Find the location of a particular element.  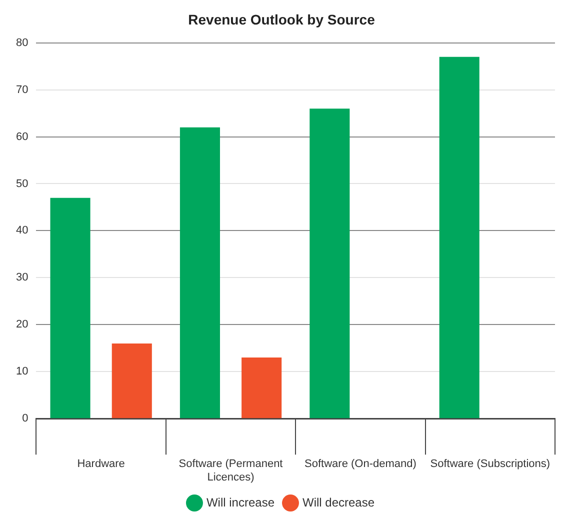

y-tick-label: 0 is located at coordinates (25, 418).